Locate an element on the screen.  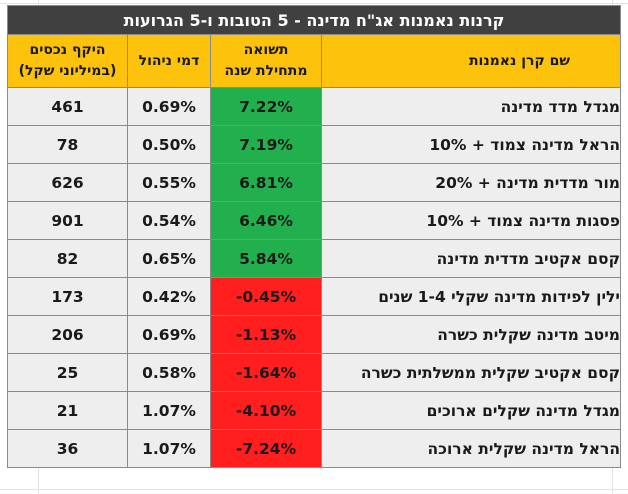
table-row: 461 0.69% 7.22% מגדל מדד מדינה is located at coordinates (314, 106).